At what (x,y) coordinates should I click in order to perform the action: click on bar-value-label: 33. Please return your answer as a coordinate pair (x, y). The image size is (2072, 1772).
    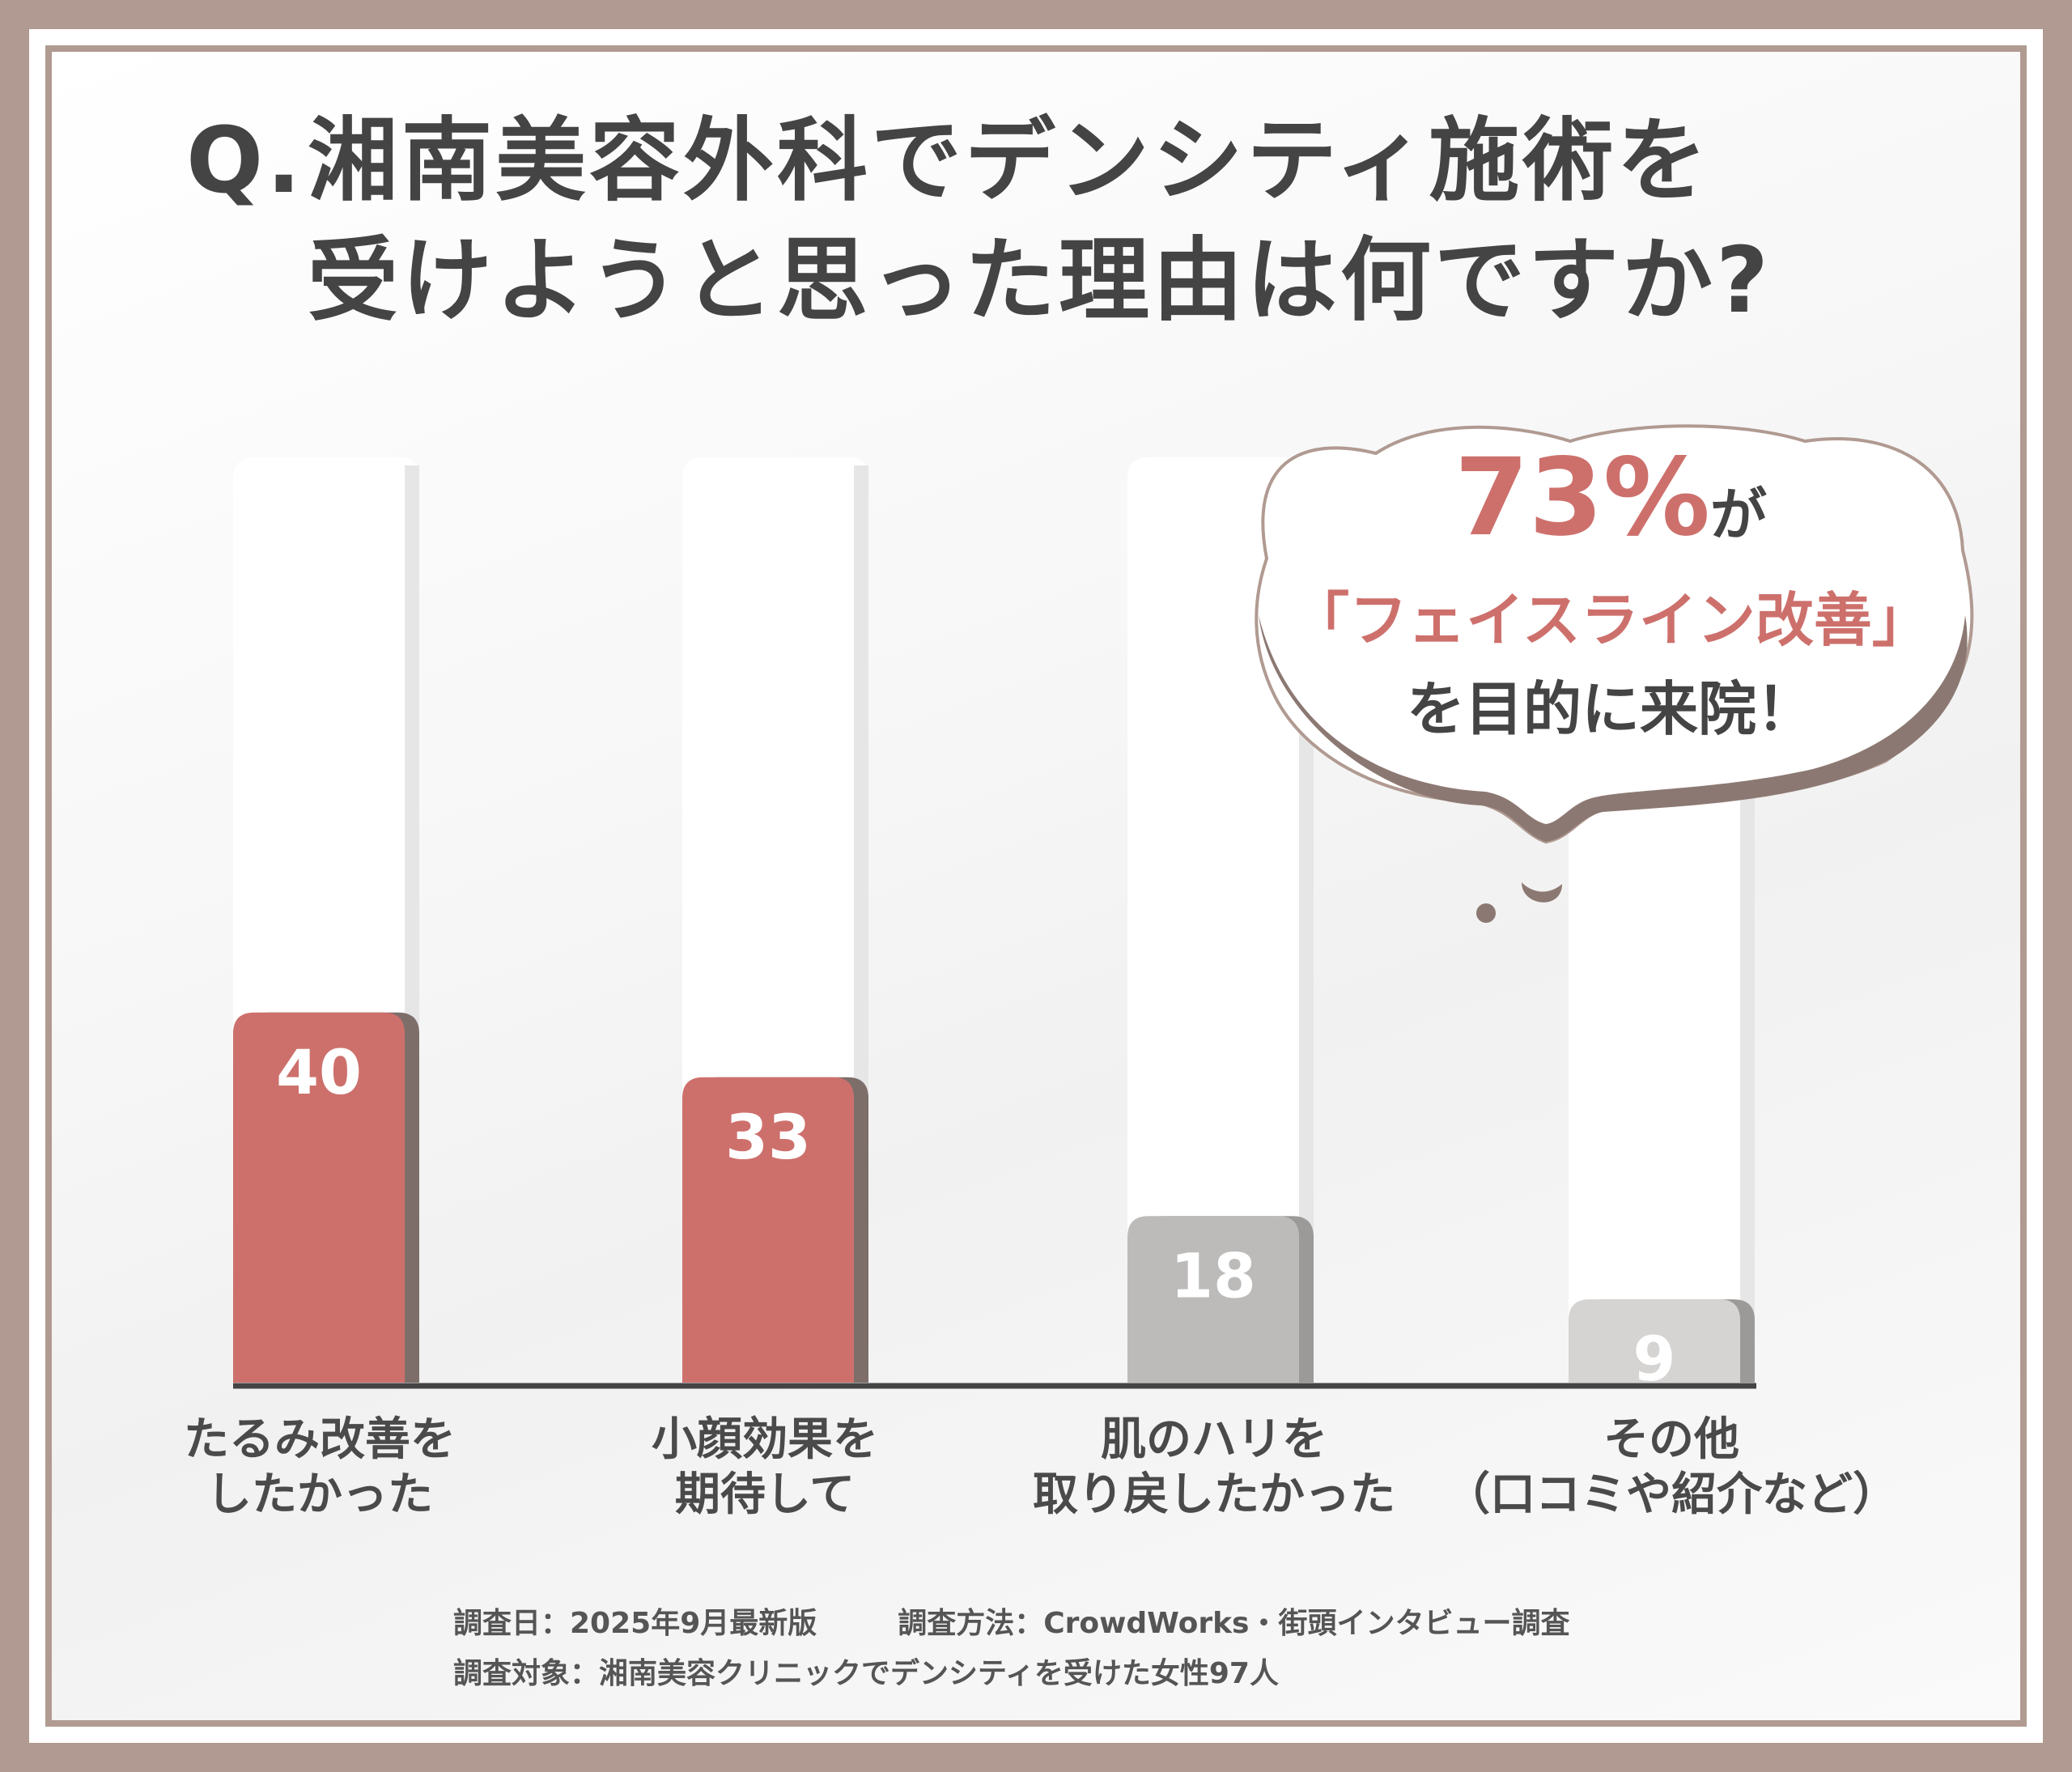
    Looking at the image, I should click on (768, 1137).